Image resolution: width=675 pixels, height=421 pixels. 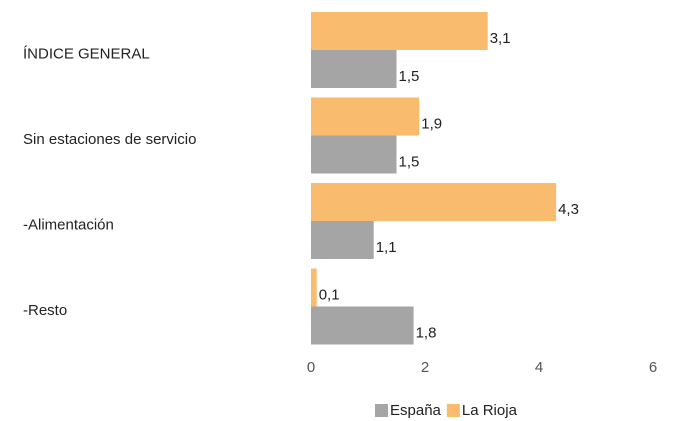 What do you see at coordinates (45, 310) in the screenshot?
I see `category-label: -Resto` at bounding box center [45, 310].